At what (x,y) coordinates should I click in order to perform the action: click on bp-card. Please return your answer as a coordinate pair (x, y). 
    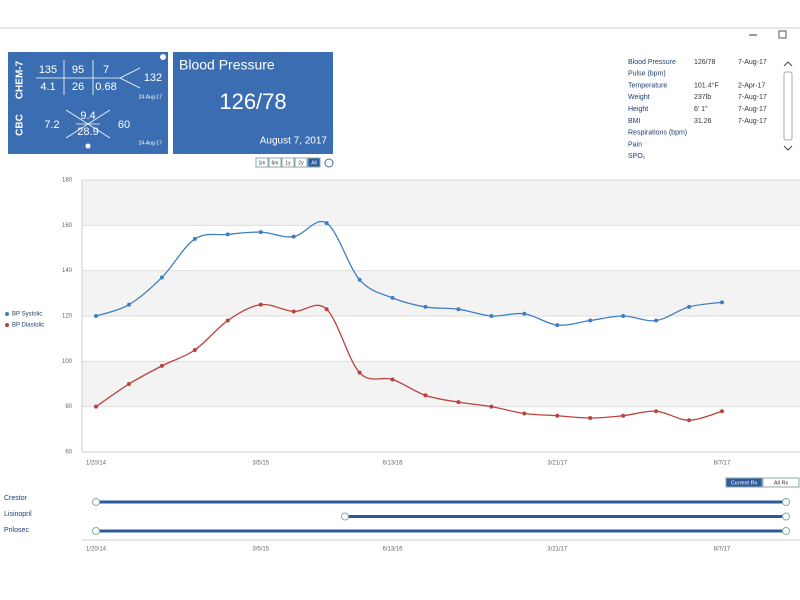
    Looking at the image, I should click on (253, 103).